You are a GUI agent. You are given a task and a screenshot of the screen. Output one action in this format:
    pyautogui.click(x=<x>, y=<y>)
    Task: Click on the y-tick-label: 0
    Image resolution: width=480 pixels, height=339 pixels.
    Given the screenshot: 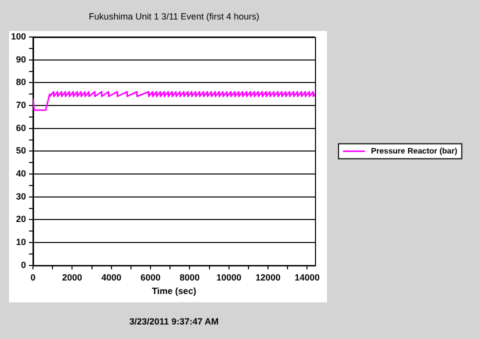 What is the action you would take?
    pyautogui.click(x=23, y=265)
    